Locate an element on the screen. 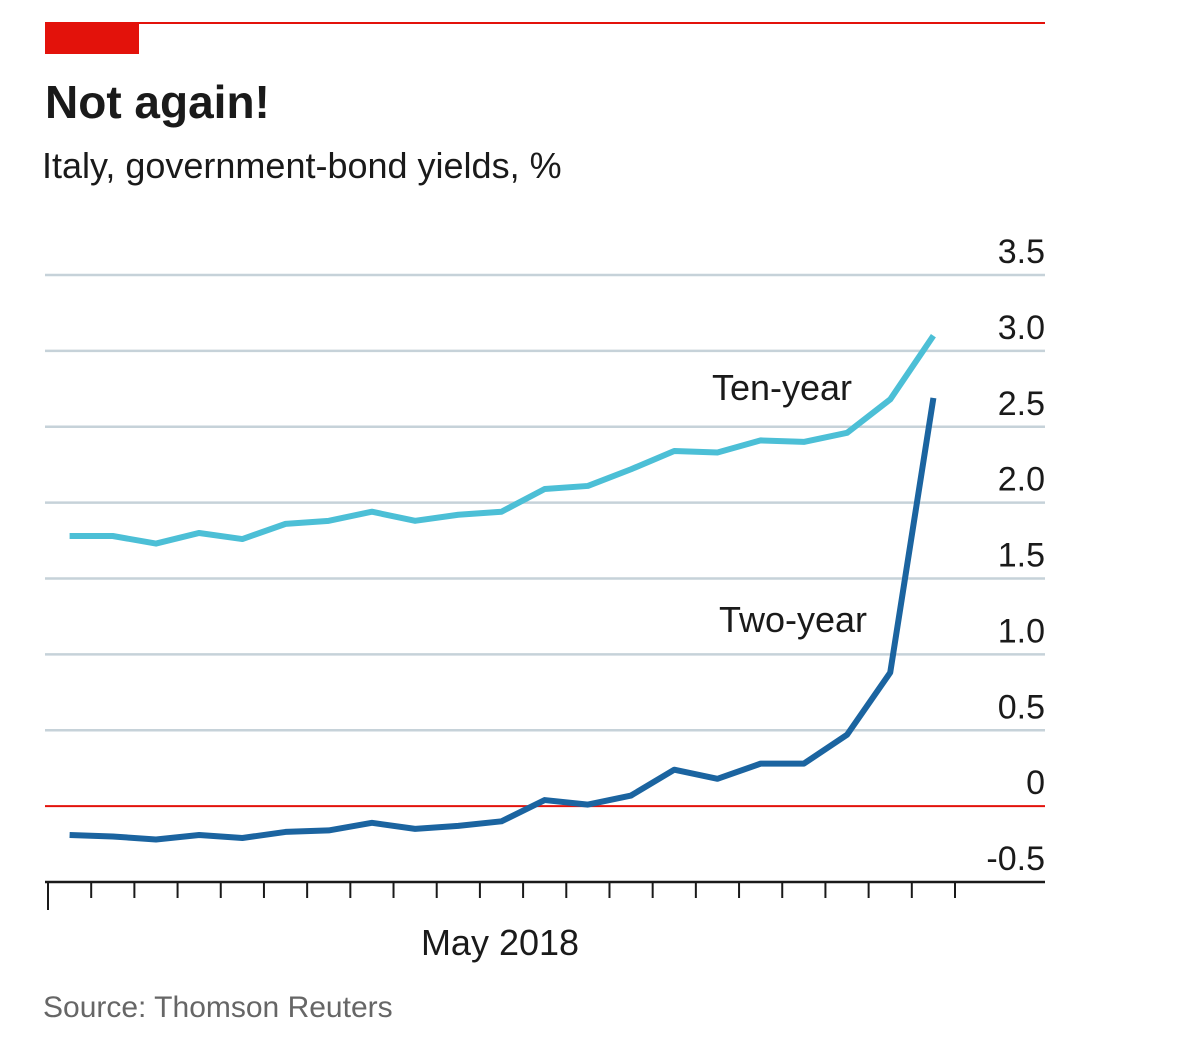 The image size is (1200, 1051). y-tick-label: 2.5 is located at coordinates (1021, 404).